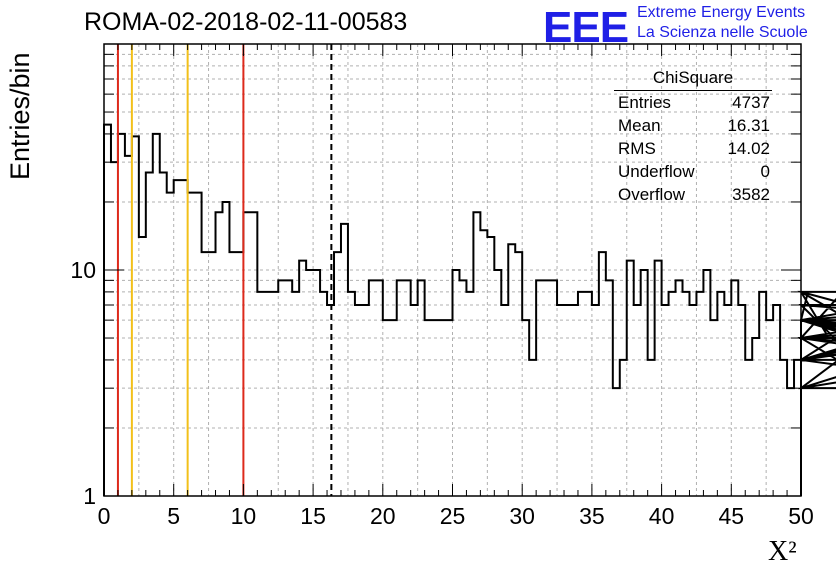 The image size is (836, 572). What do you see at coordinates (748, 148) in the screenshot?
I see `stats-value: 14.02` at bounding box center [748, 148].